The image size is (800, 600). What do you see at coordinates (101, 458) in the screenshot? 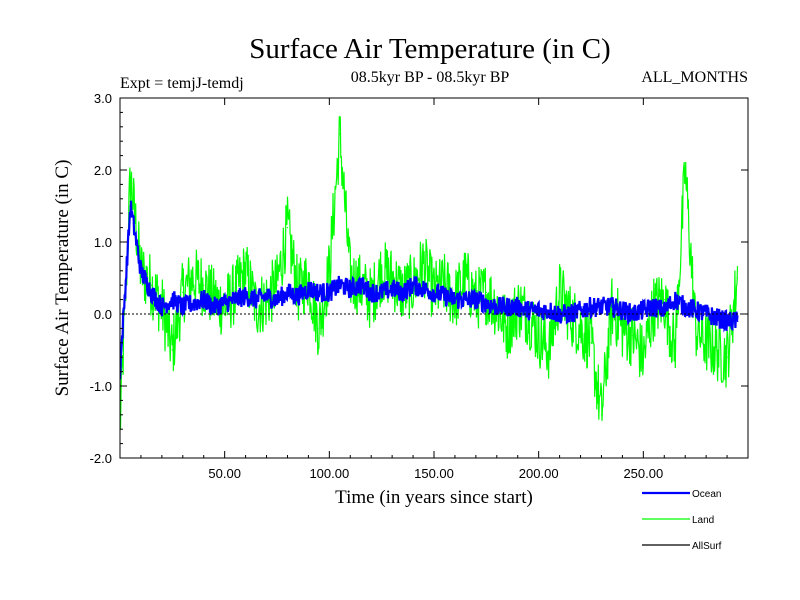
I see `y-tick-label: -2.0` at bounding box center [101, 458].